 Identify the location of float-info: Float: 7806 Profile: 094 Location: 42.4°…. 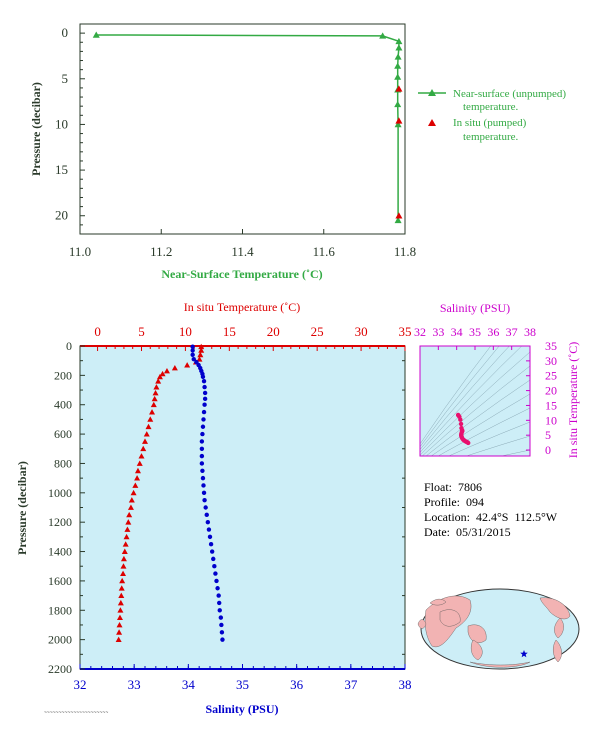
(490, 510).